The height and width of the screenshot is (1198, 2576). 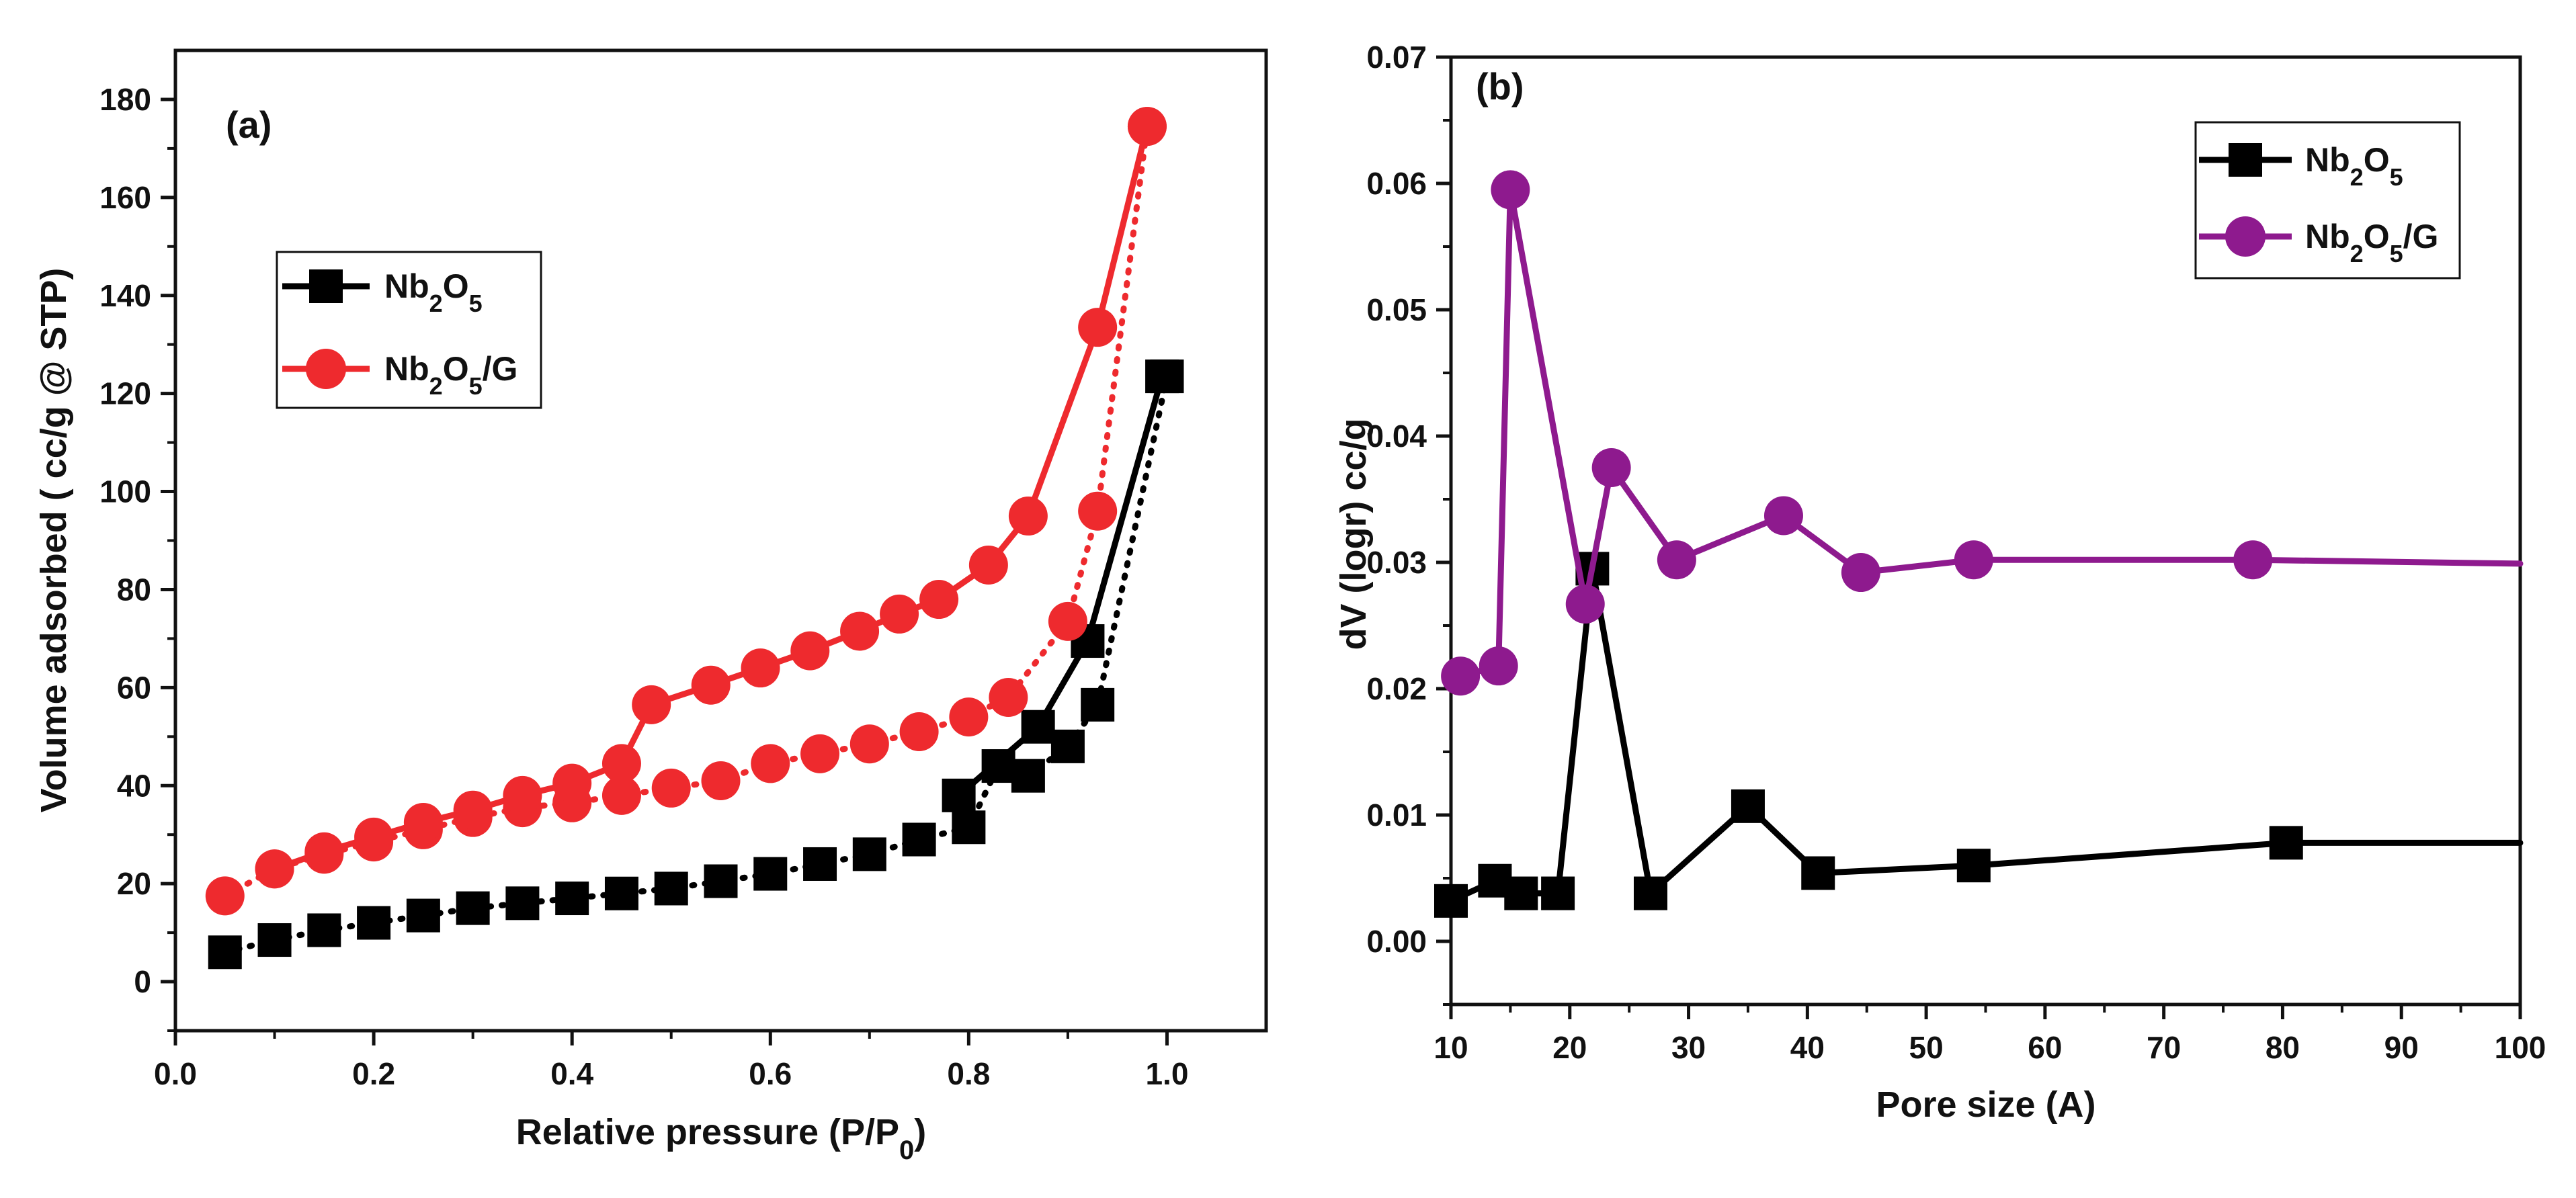 I want to click on y-tick-label: 40, so click(x=134, y=785).